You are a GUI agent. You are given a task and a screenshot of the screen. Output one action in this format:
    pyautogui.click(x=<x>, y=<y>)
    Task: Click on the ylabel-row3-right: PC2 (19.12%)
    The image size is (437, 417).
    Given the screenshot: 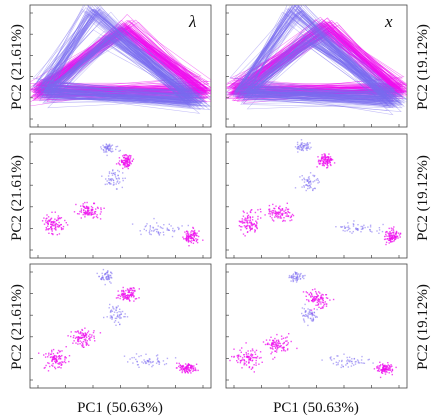 What is the action you would take?
    pyautogui.click(x=423, y=327)
    